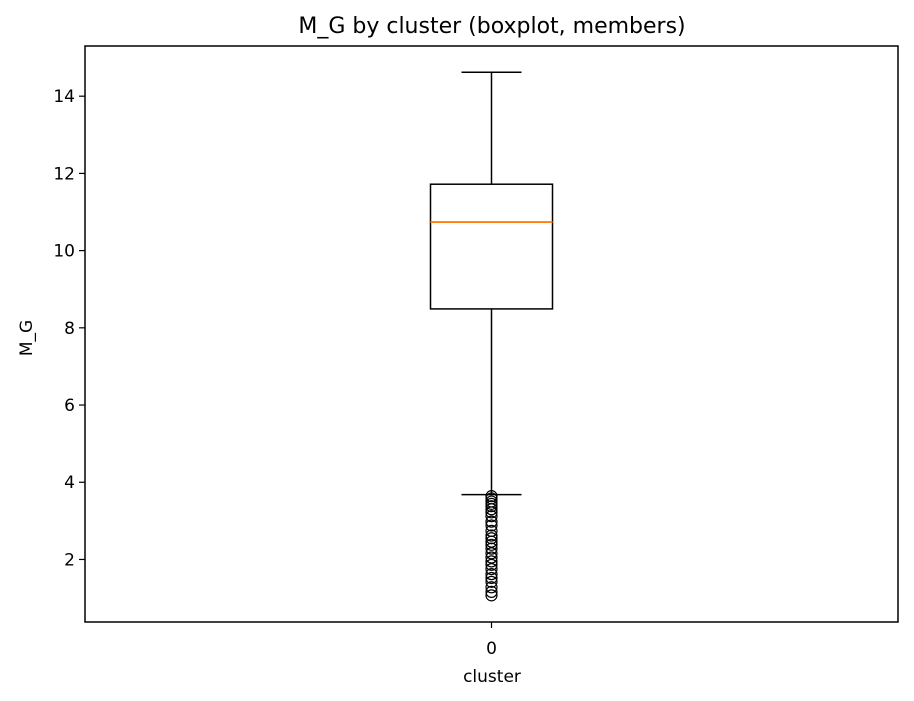 This screenshot has width=914, height=701. Describe the element at coordinates (64, 174) in the screenshot. I see `y-tick-label: 12` at that location.